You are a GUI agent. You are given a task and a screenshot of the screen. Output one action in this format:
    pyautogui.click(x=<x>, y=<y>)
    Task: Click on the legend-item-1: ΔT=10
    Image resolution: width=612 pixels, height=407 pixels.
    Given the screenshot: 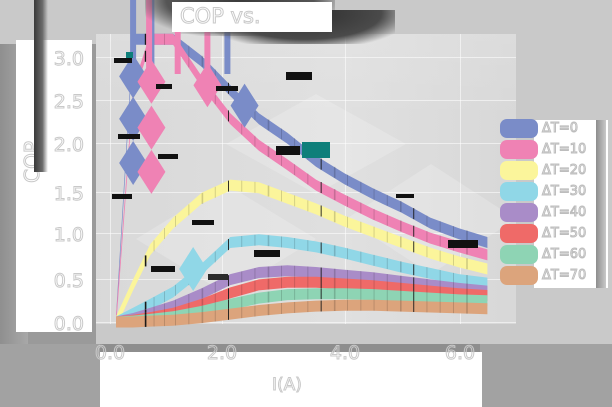 What is the action you would take?
    pyautogui.click(x=554, y=149)
    